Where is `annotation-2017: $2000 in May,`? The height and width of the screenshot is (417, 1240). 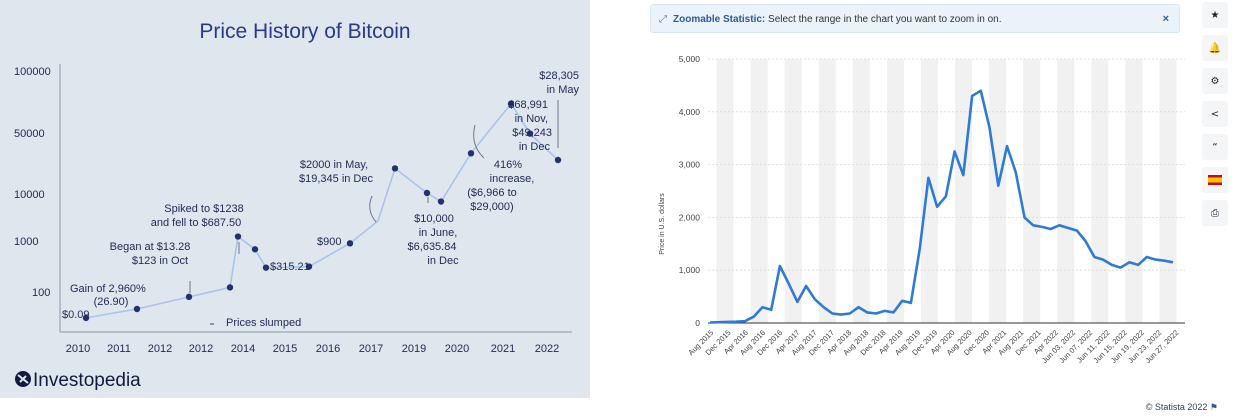
annotation-2017: $2000 in May, is located at coordinates (334, 165).